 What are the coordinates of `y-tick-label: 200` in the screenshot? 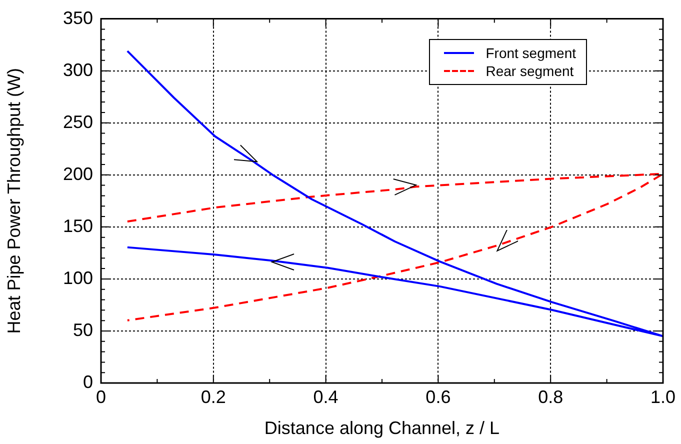 It's located at (77, 174).